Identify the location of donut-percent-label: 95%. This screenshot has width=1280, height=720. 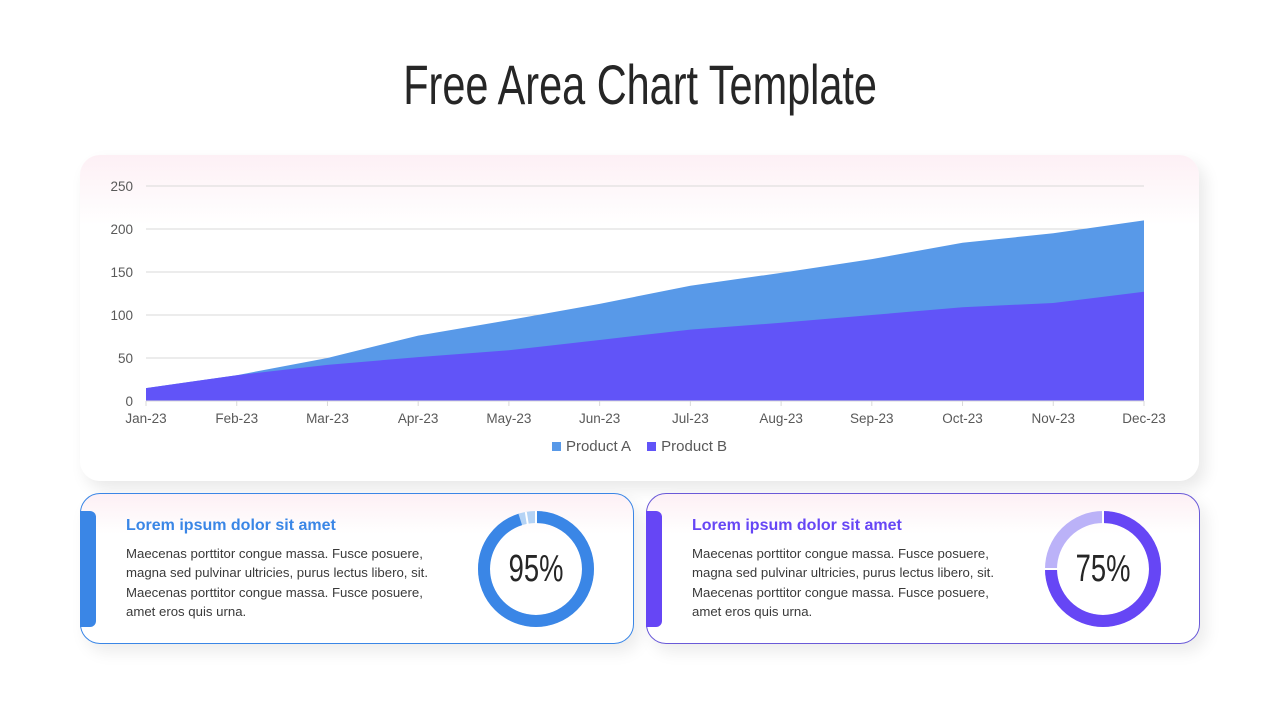
(536, 568).